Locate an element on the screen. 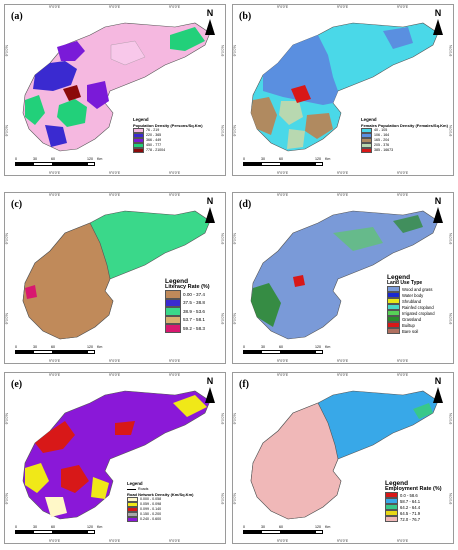 The height and width of the screenshot is (550, 458). legend-item: 0.240 - 0.600 is located at coordinates (176, 519).